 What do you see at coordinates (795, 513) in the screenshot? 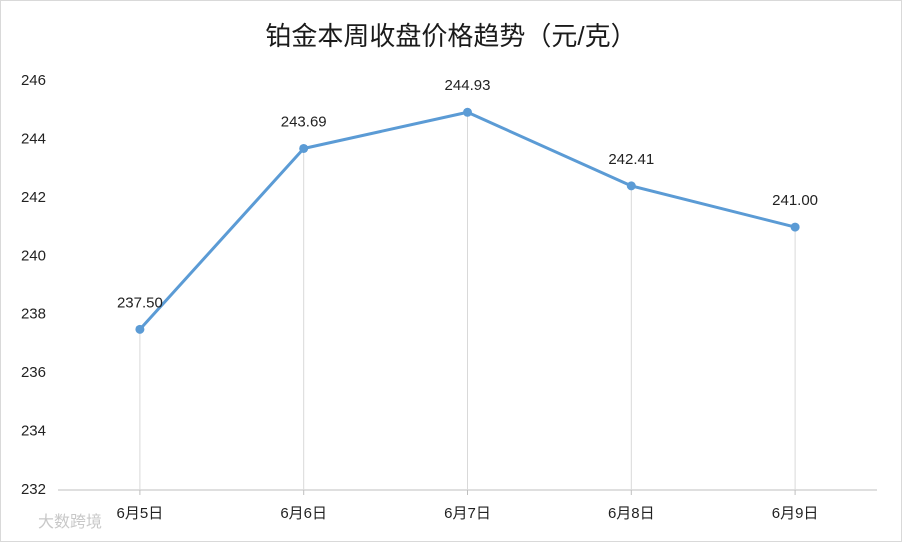
I see `x-tick-label: 6月9日` at bounding box center [795, 513].